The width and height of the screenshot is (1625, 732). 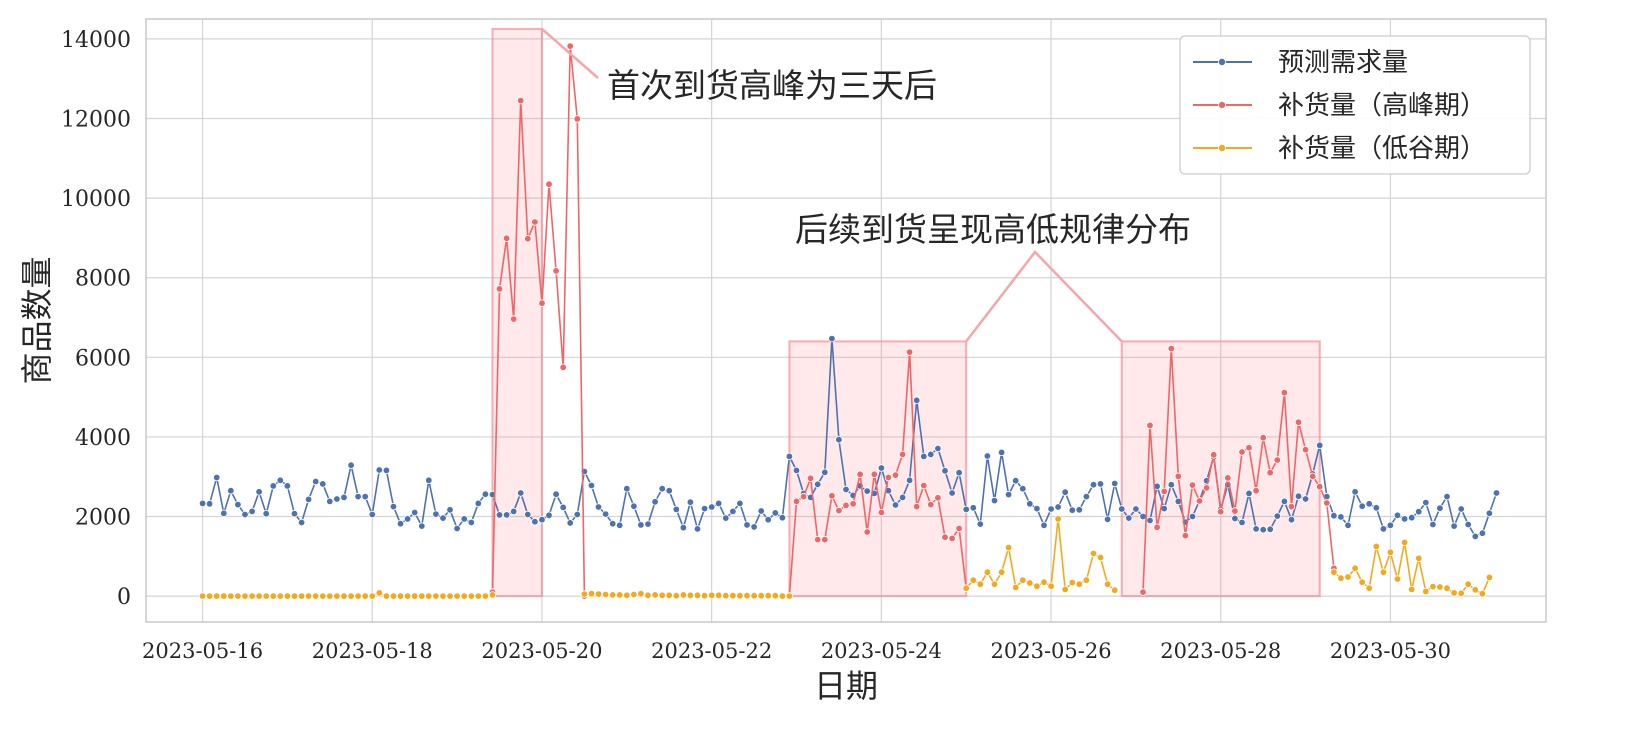 I want to click on x-tick-label: 2023-05-18, so click(x=372, y=651).